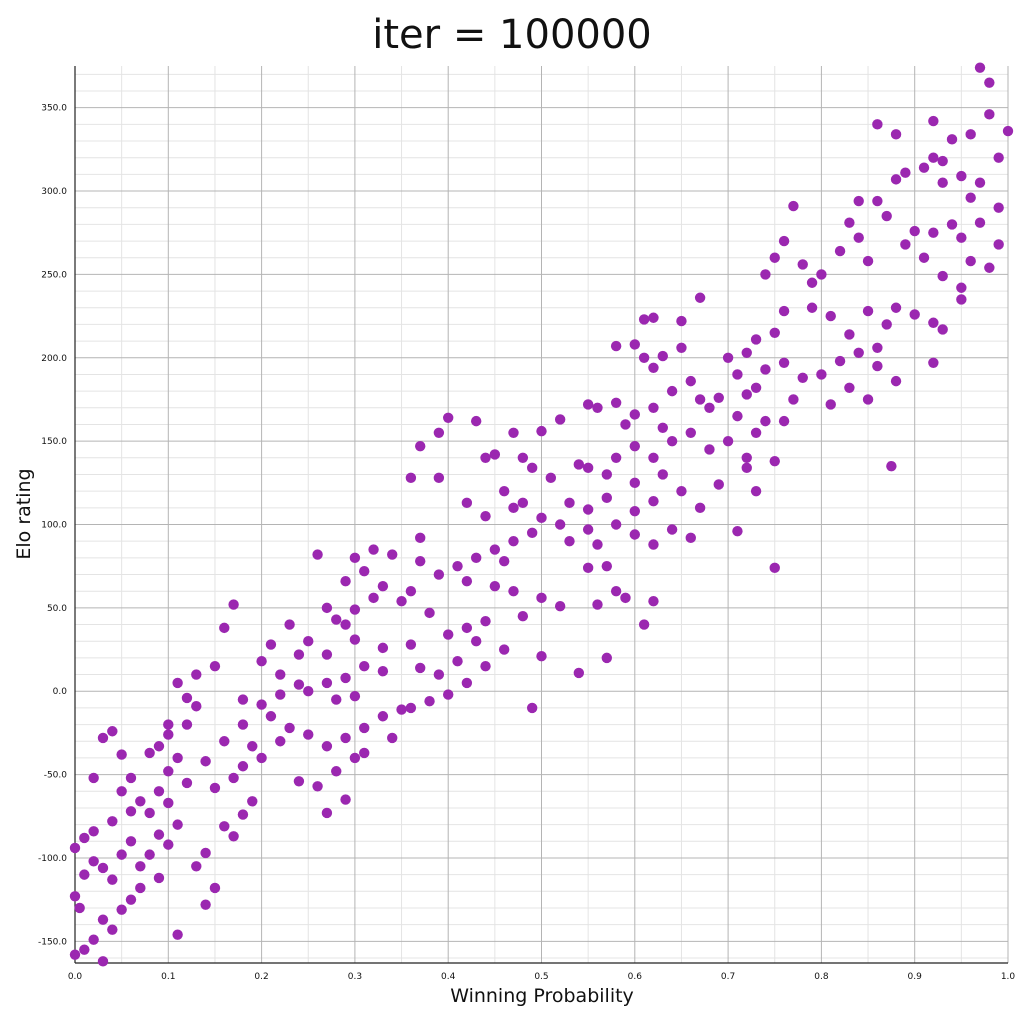 Image resolution: width=1024 pixels, height=1024 pixels. What do you see at coordinates (821, 977) in the screenshot?
I see `x-tick-label: 0.8` at bounding box center [821, 977].